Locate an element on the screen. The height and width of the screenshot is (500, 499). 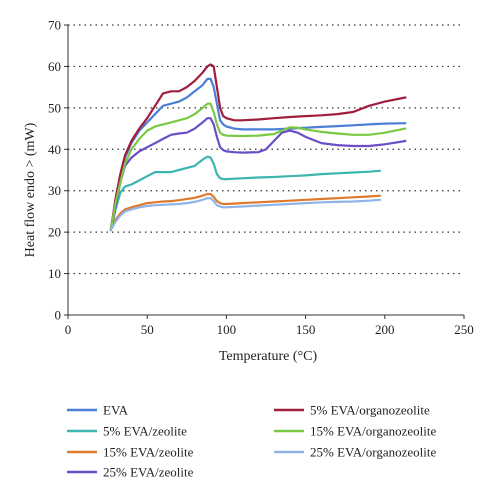
x-tick-labels: 0 50 100 150 200 250 is located at coordinates (269, 329).